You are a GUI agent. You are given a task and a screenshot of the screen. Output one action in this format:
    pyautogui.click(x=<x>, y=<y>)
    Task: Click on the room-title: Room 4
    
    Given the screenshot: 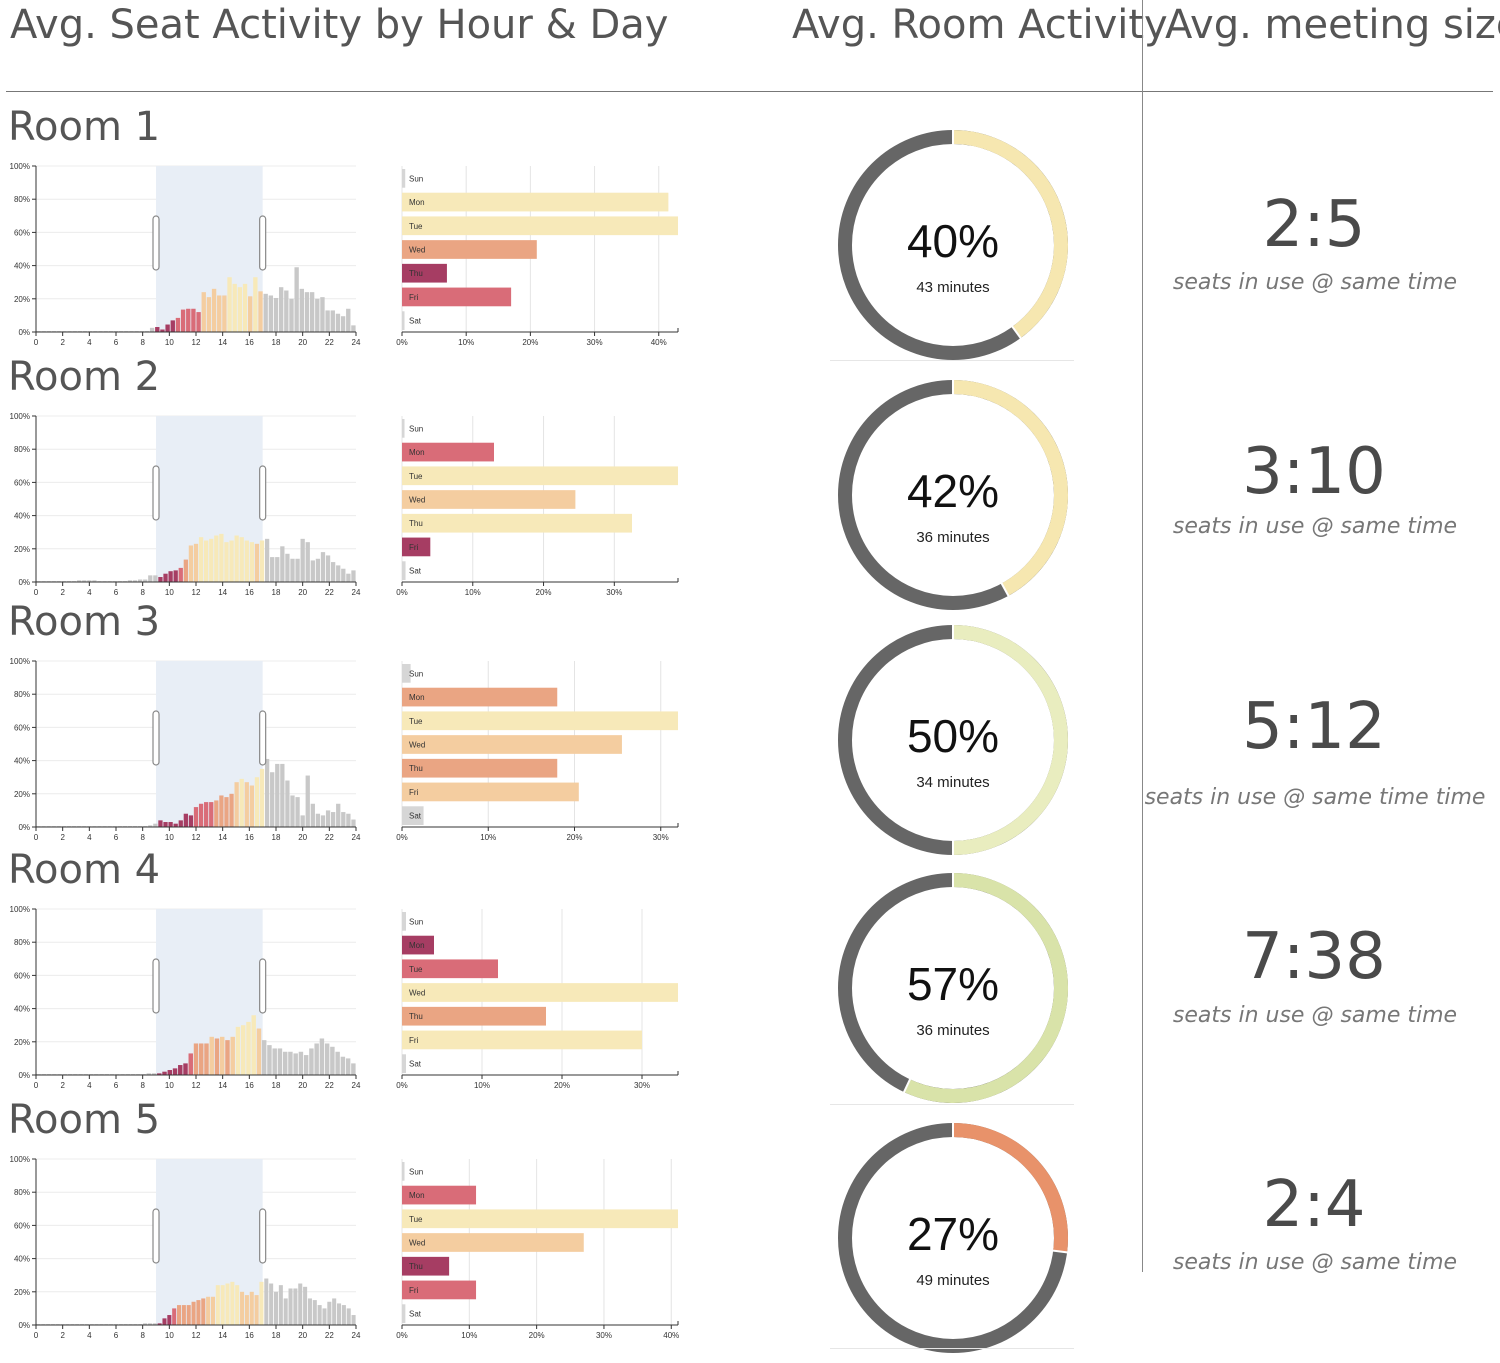 What is the action you would take?
    pyautogui.click(x=84, y=870)
    